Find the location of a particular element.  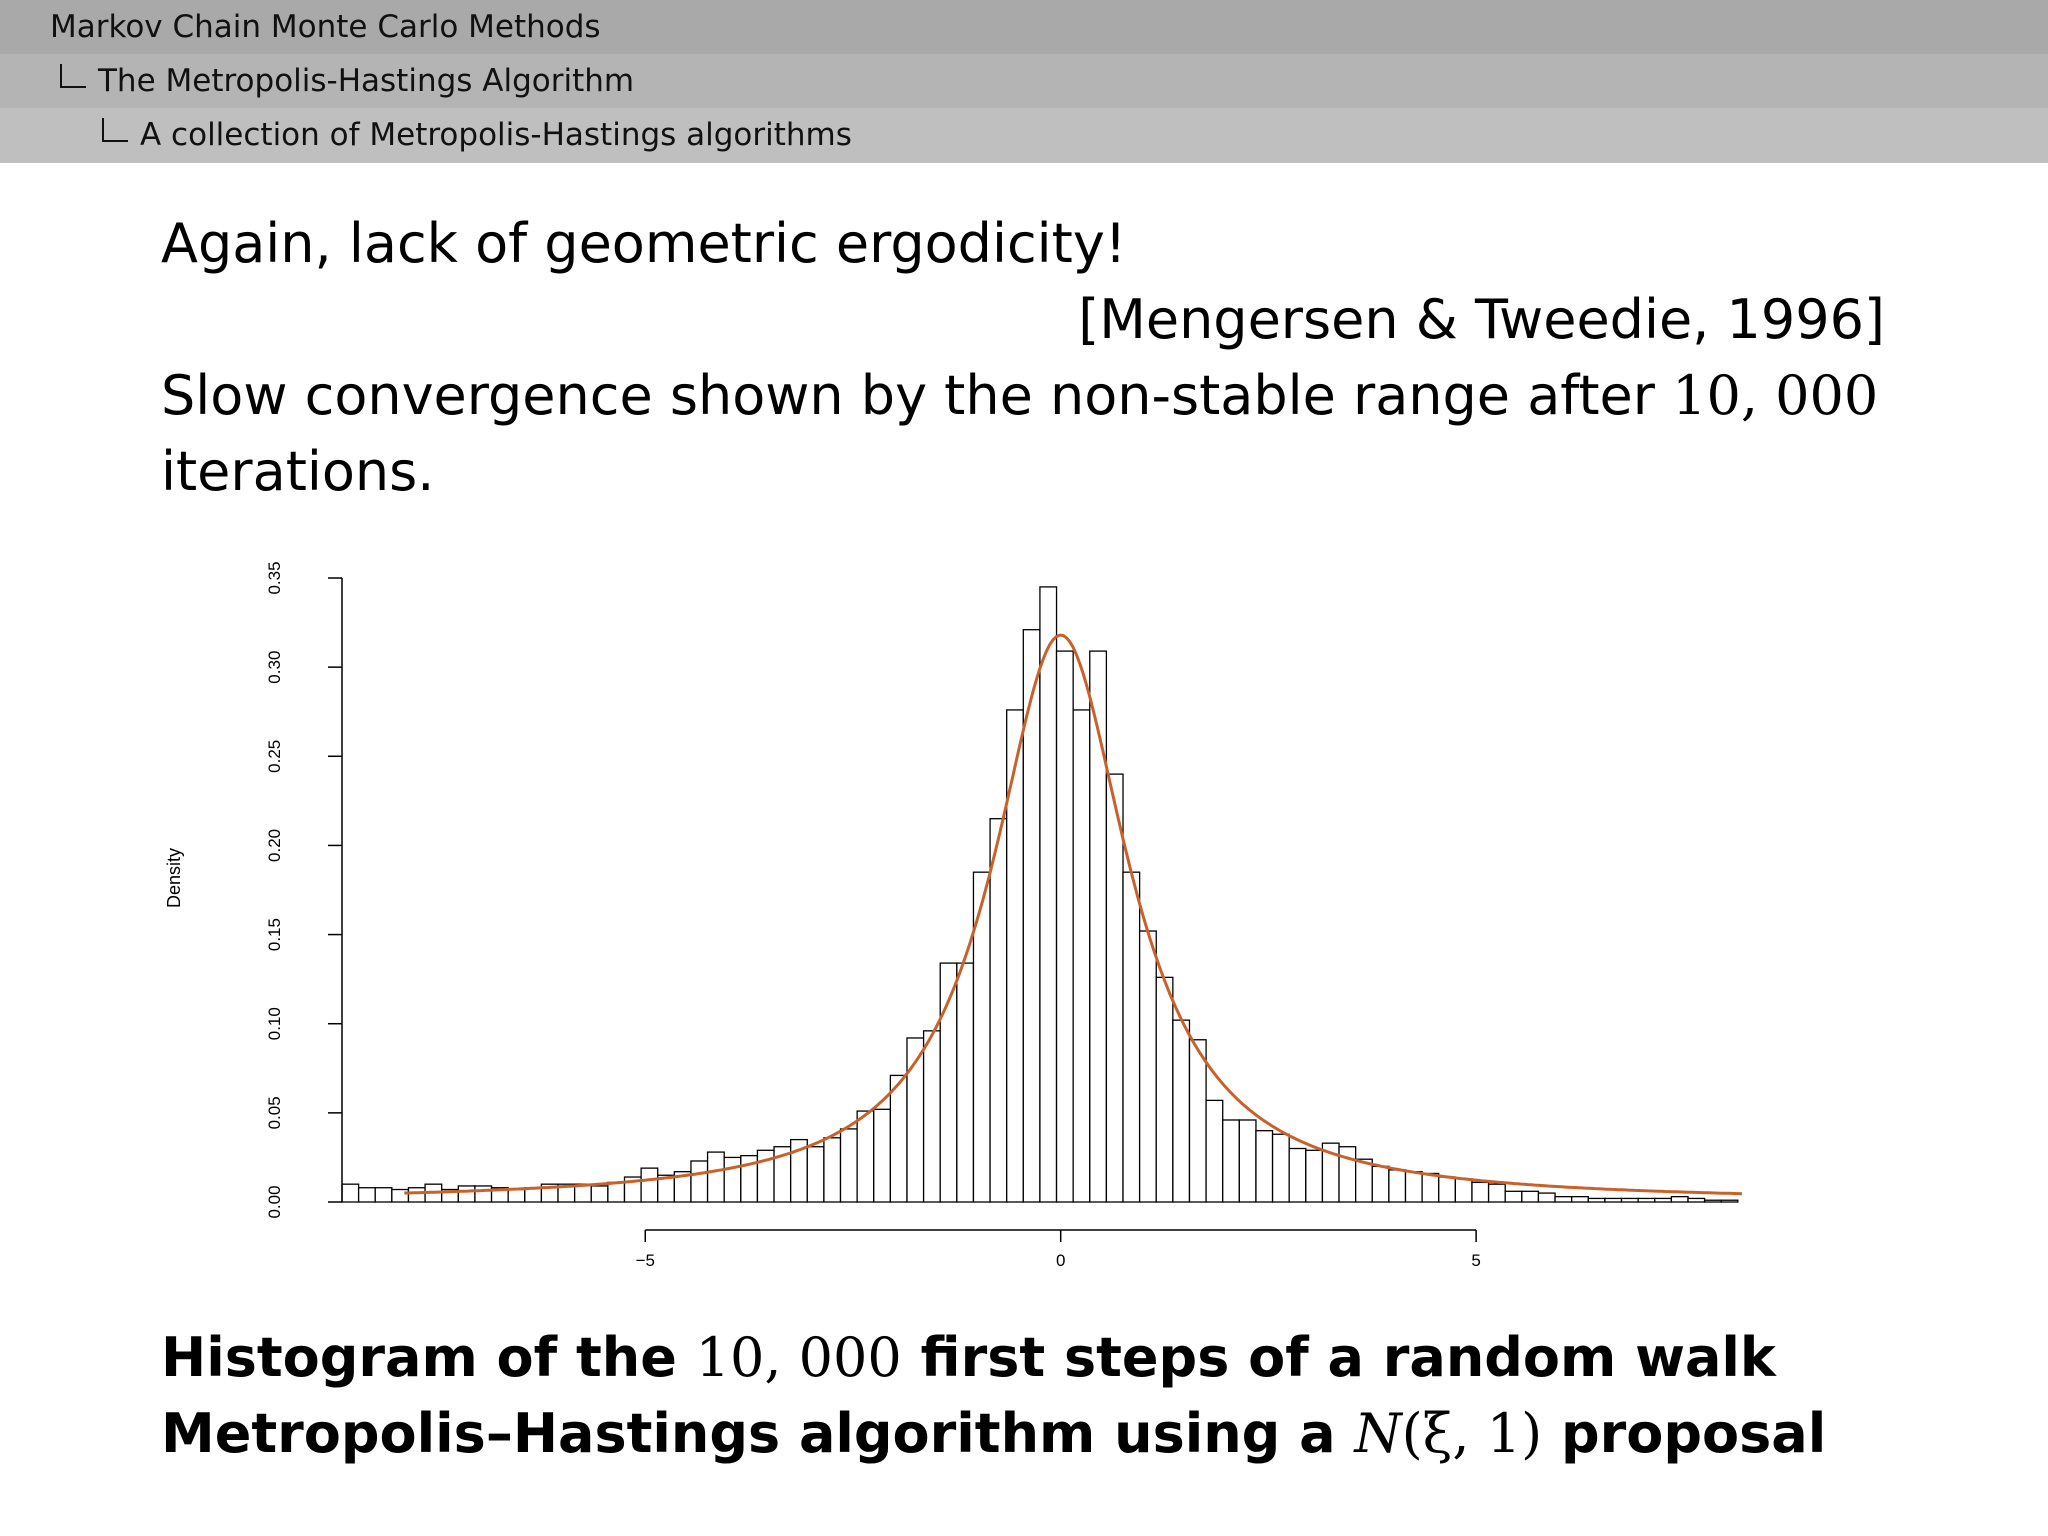

y-tick-label: 0.25 is located at coordinates (274, 756).